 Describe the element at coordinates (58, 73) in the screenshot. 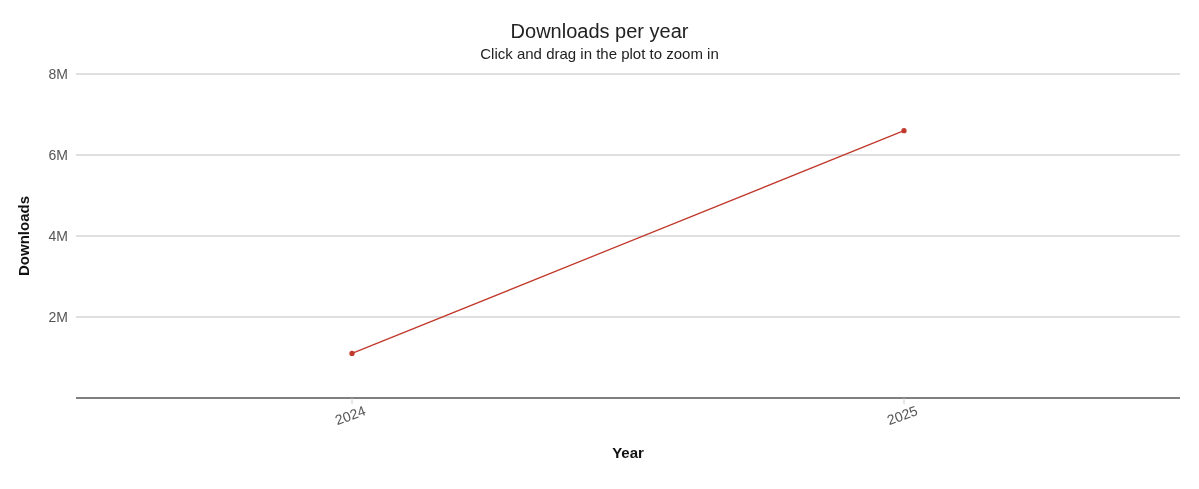

I see `y-tick-label: 8M` at that location.